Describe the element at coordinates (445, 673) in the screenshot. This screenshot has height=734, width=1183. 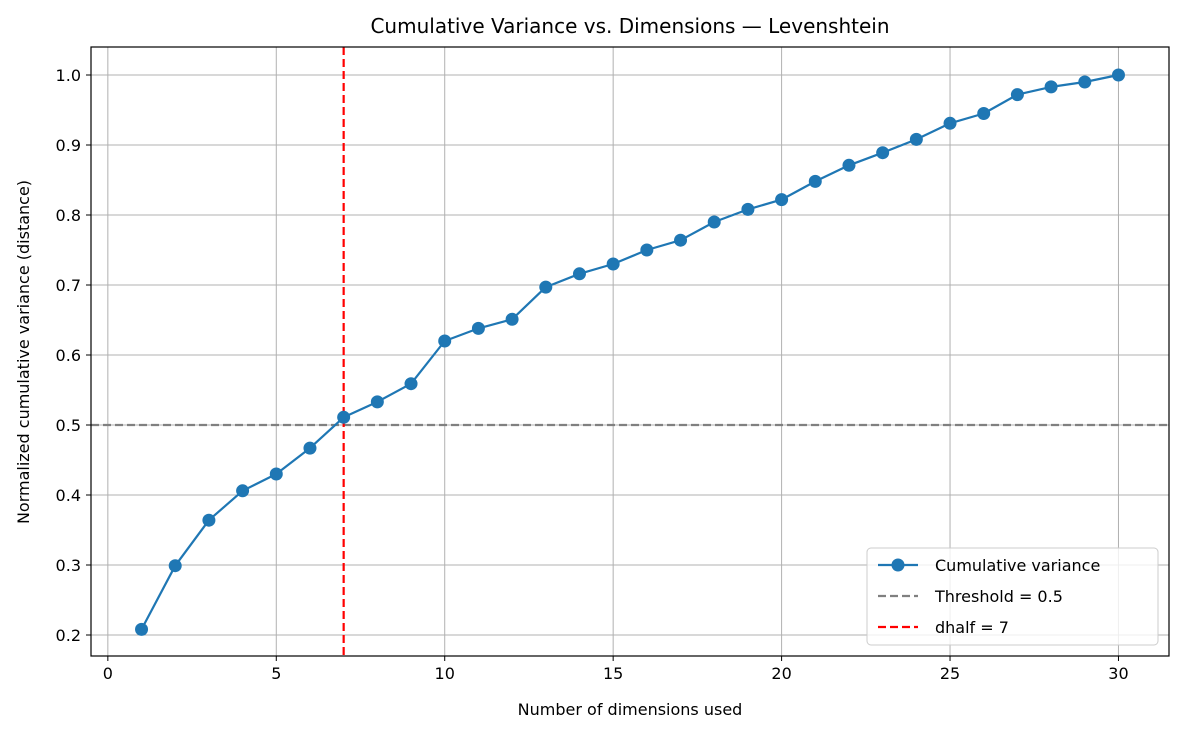
I see `x-tick-label: 10` at that location.